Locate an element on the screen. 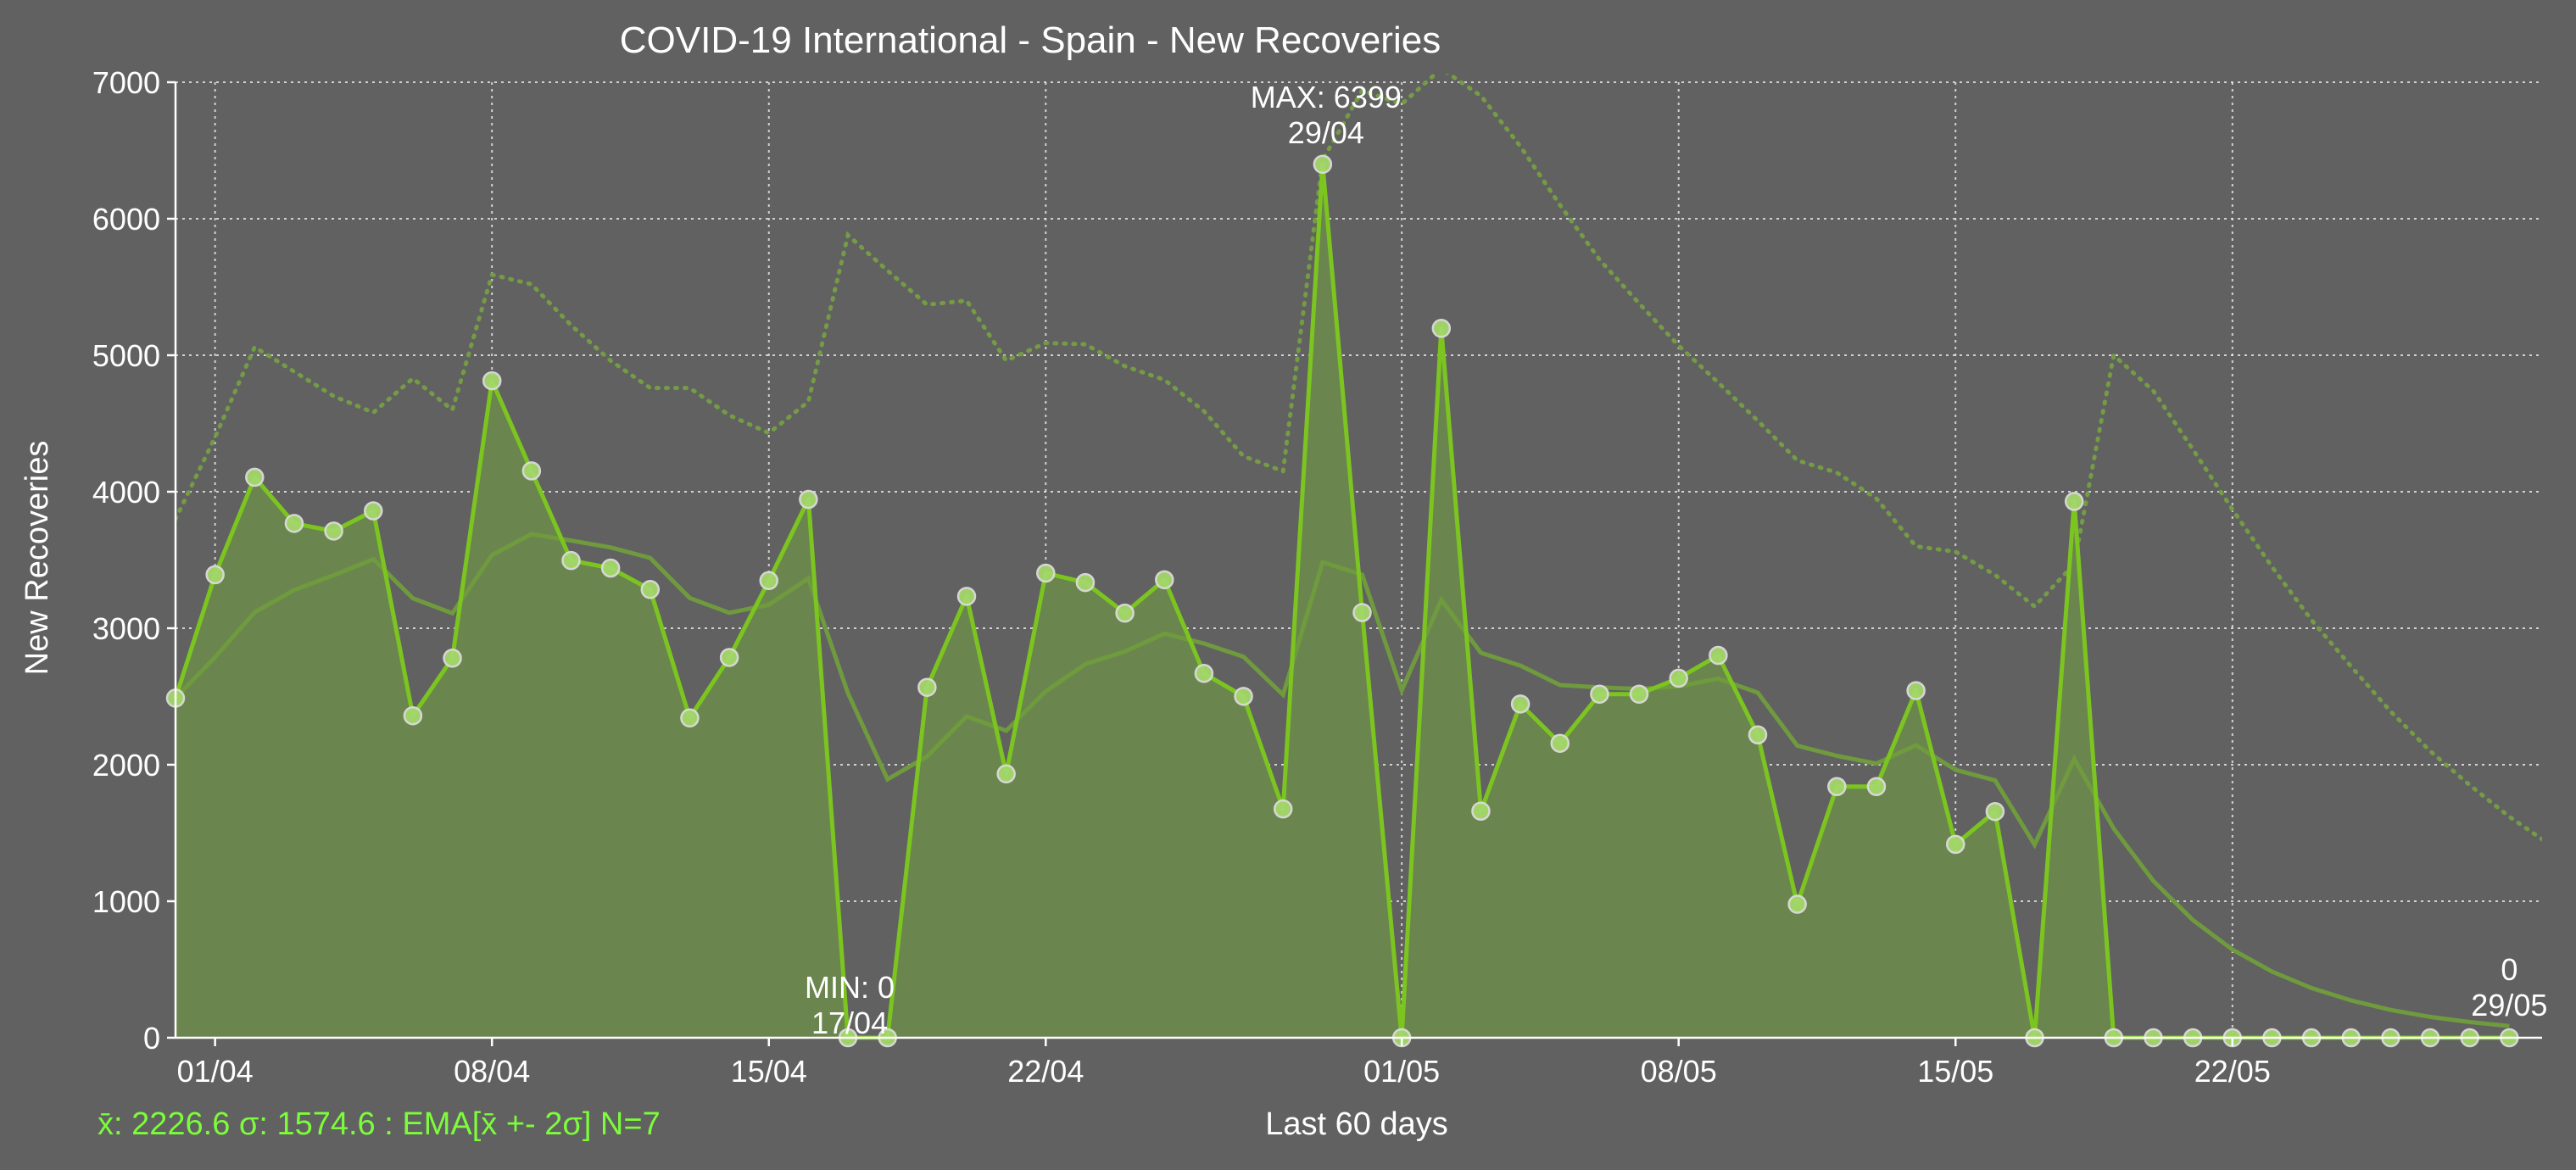 This screenshot has height=1170, width=2576. y-axis-label: New Recoveries is located at coordinates (37, 558).